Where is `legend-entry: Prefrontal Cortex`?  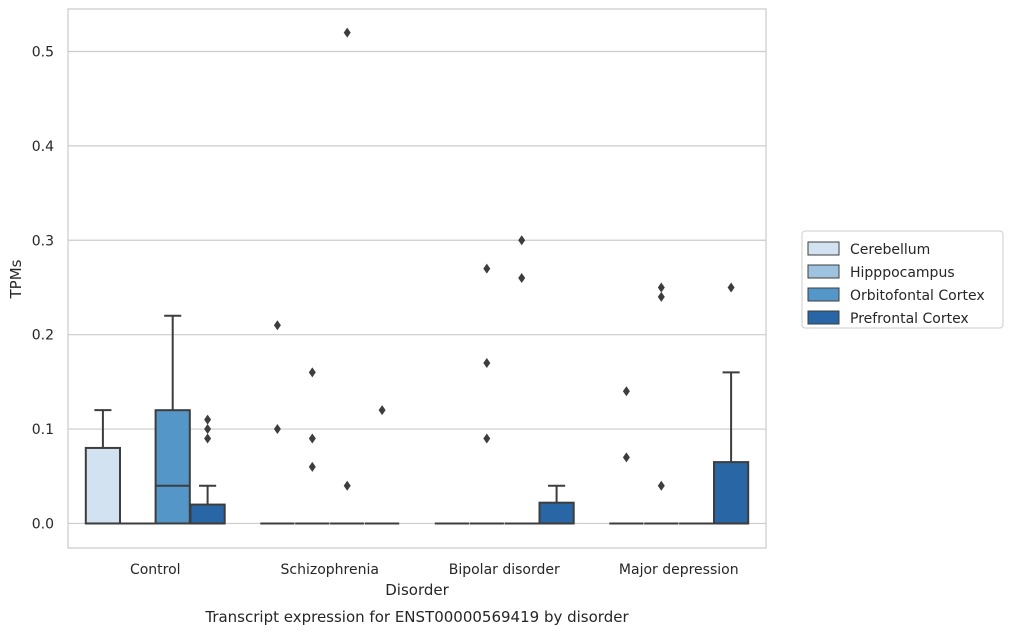
legend-entry: Prefrontal Cortex is located at coordinates (909, 319).